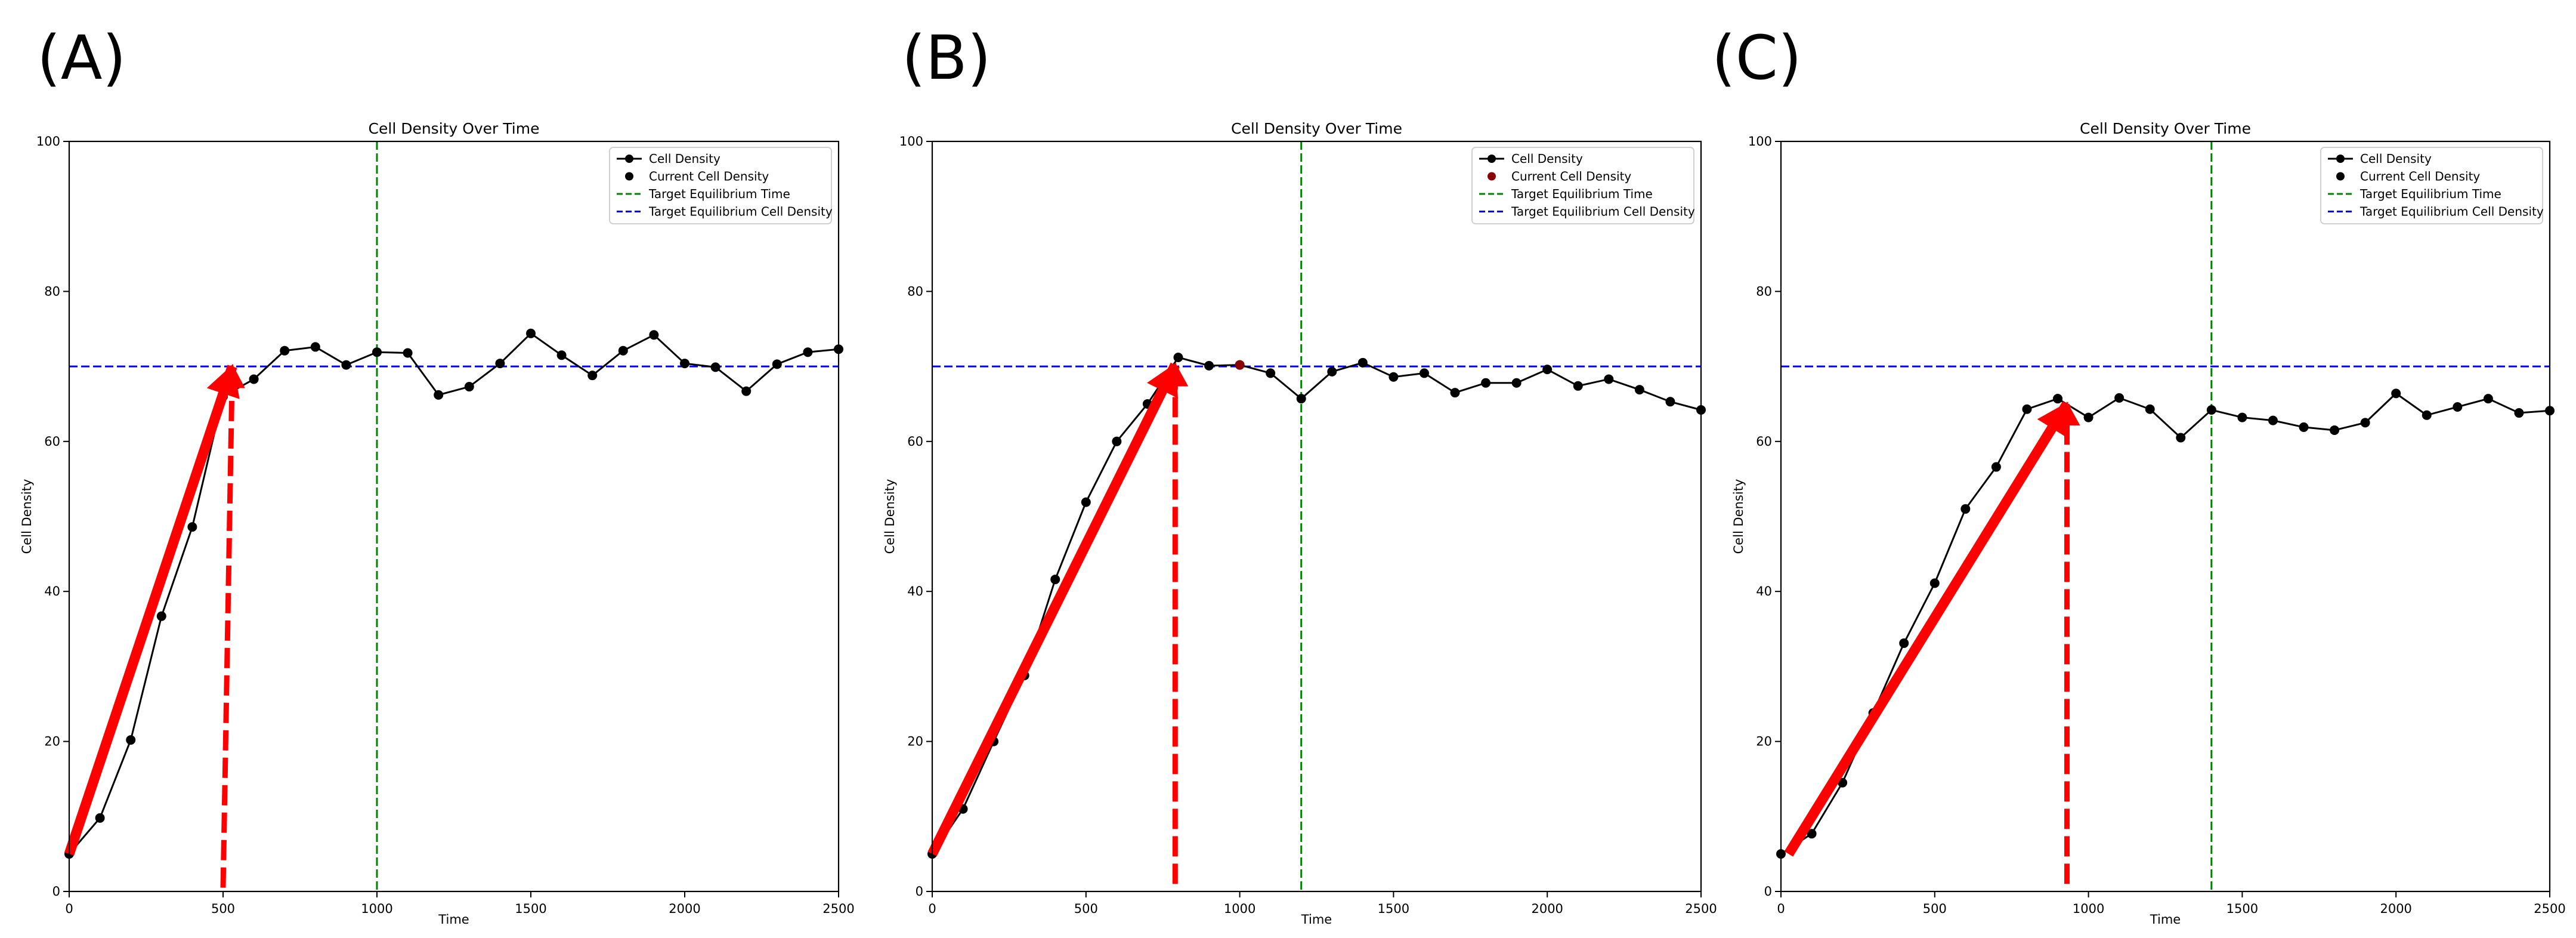 This screenshot has width=2576, height=938. What do you see at coordinates (1760, 141) in the screenshot?
I see `y-tick-label: 100` at bounding box center [1760, 141].